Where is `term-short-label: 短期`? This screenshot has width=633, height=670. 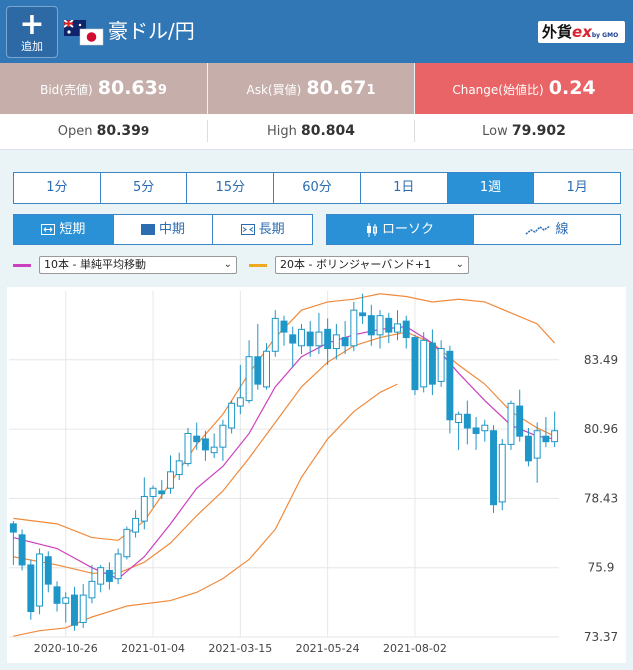
term-short-label: 短期 is located at coordinates (72, 229).